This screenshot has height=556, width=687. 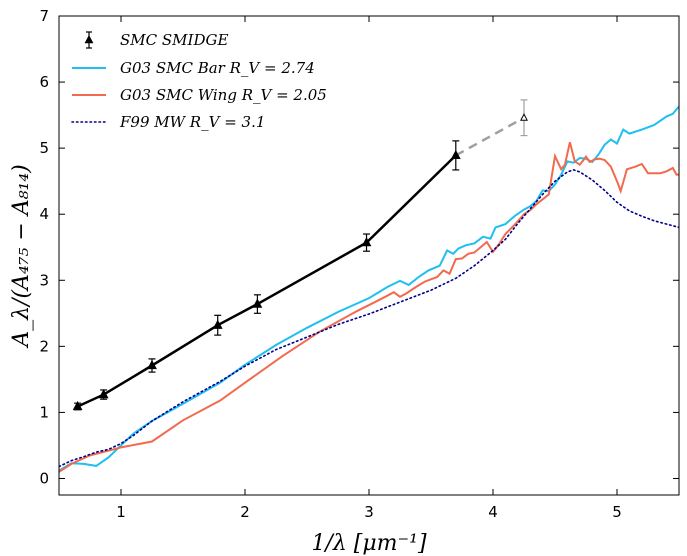 I want to click on y-tick-label: 7, so click(x=44, y=16).